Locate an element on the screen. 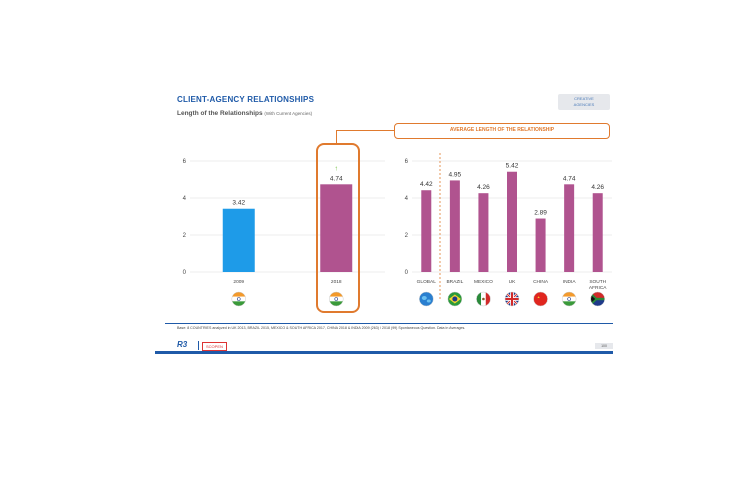  mexico-flag-icon is located at coordinates (483, 299).